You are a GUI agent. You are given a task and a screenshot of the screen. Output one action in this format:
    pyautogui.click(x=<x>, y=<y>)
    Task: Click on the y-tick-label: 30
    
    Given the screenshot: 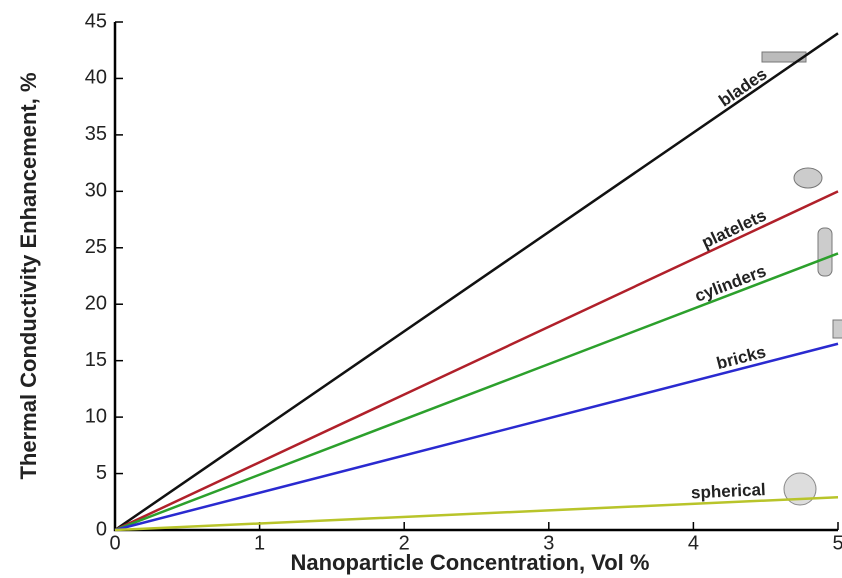 What is the action you would take?
    pyautogui.click(x=96, y=191)
    